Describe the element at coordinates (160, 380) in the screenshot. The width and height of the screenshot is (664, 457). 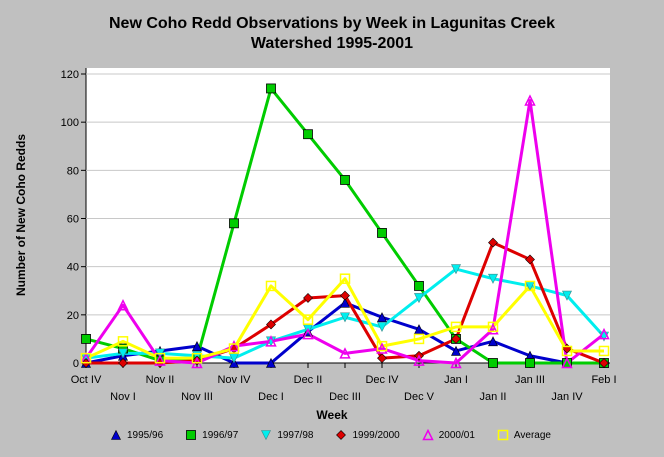
I see `x-tick-label: Nov II` at that location.